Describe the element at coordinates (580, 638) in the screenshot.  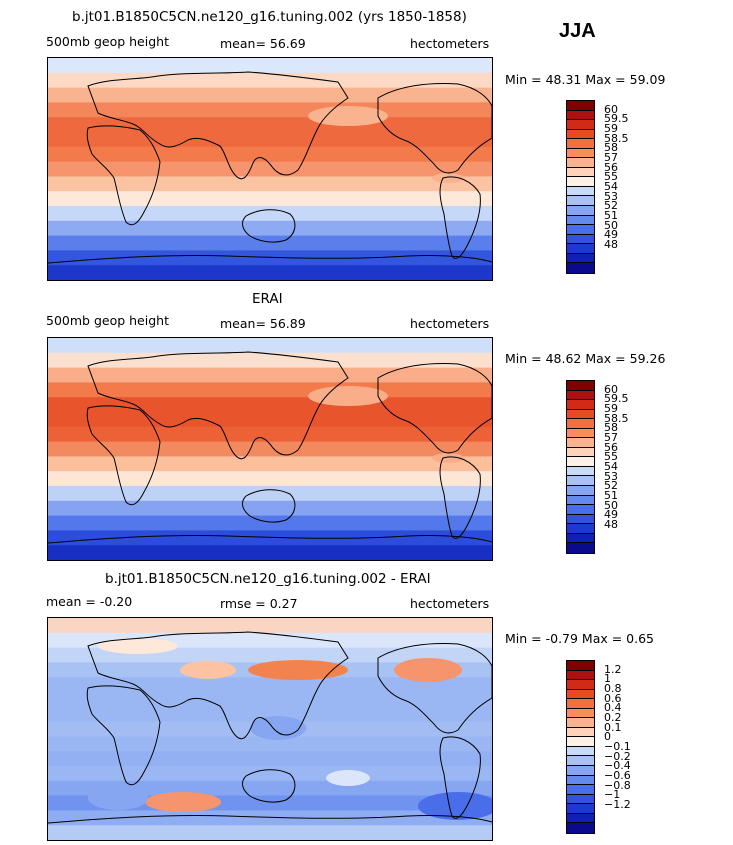
I see `panel3-minmax-label: Min = -0.79 Max = 0.65` at that location.